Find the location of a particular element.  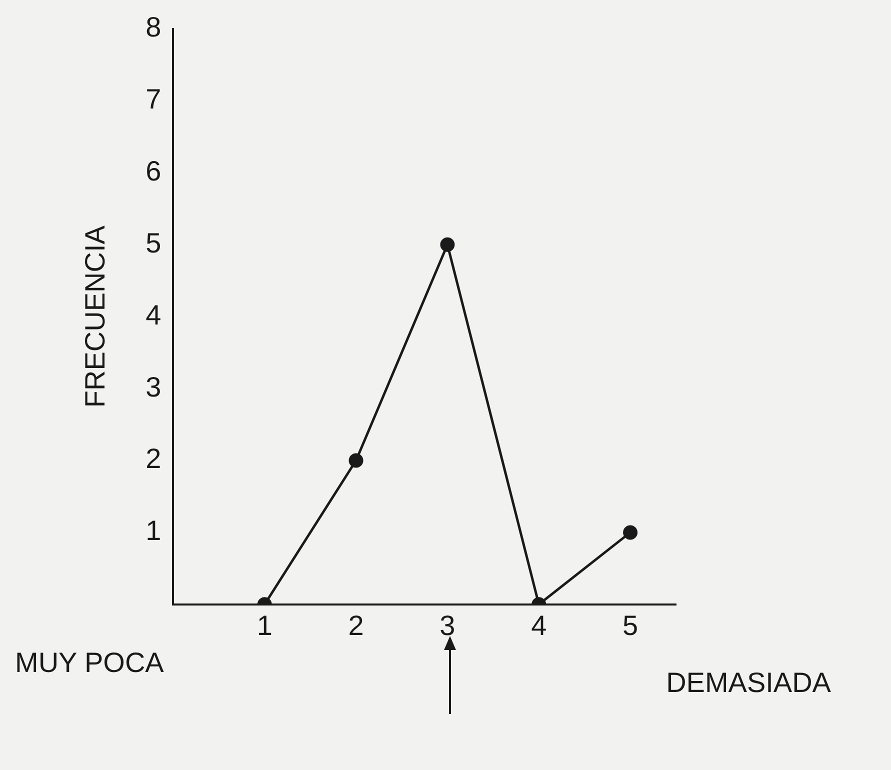

x-tick-label: 2 is located at coordinates (356, 625).